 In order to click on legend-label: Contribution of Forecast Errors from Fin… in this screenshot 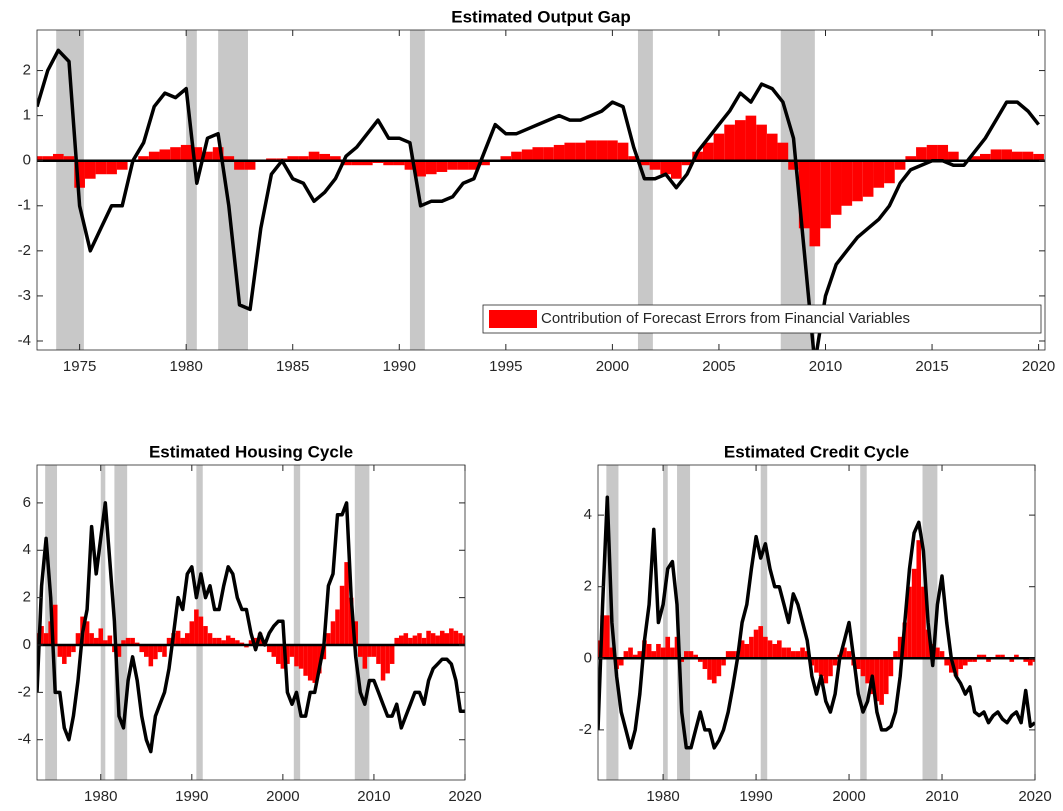, I will do `click(725, 318)`.